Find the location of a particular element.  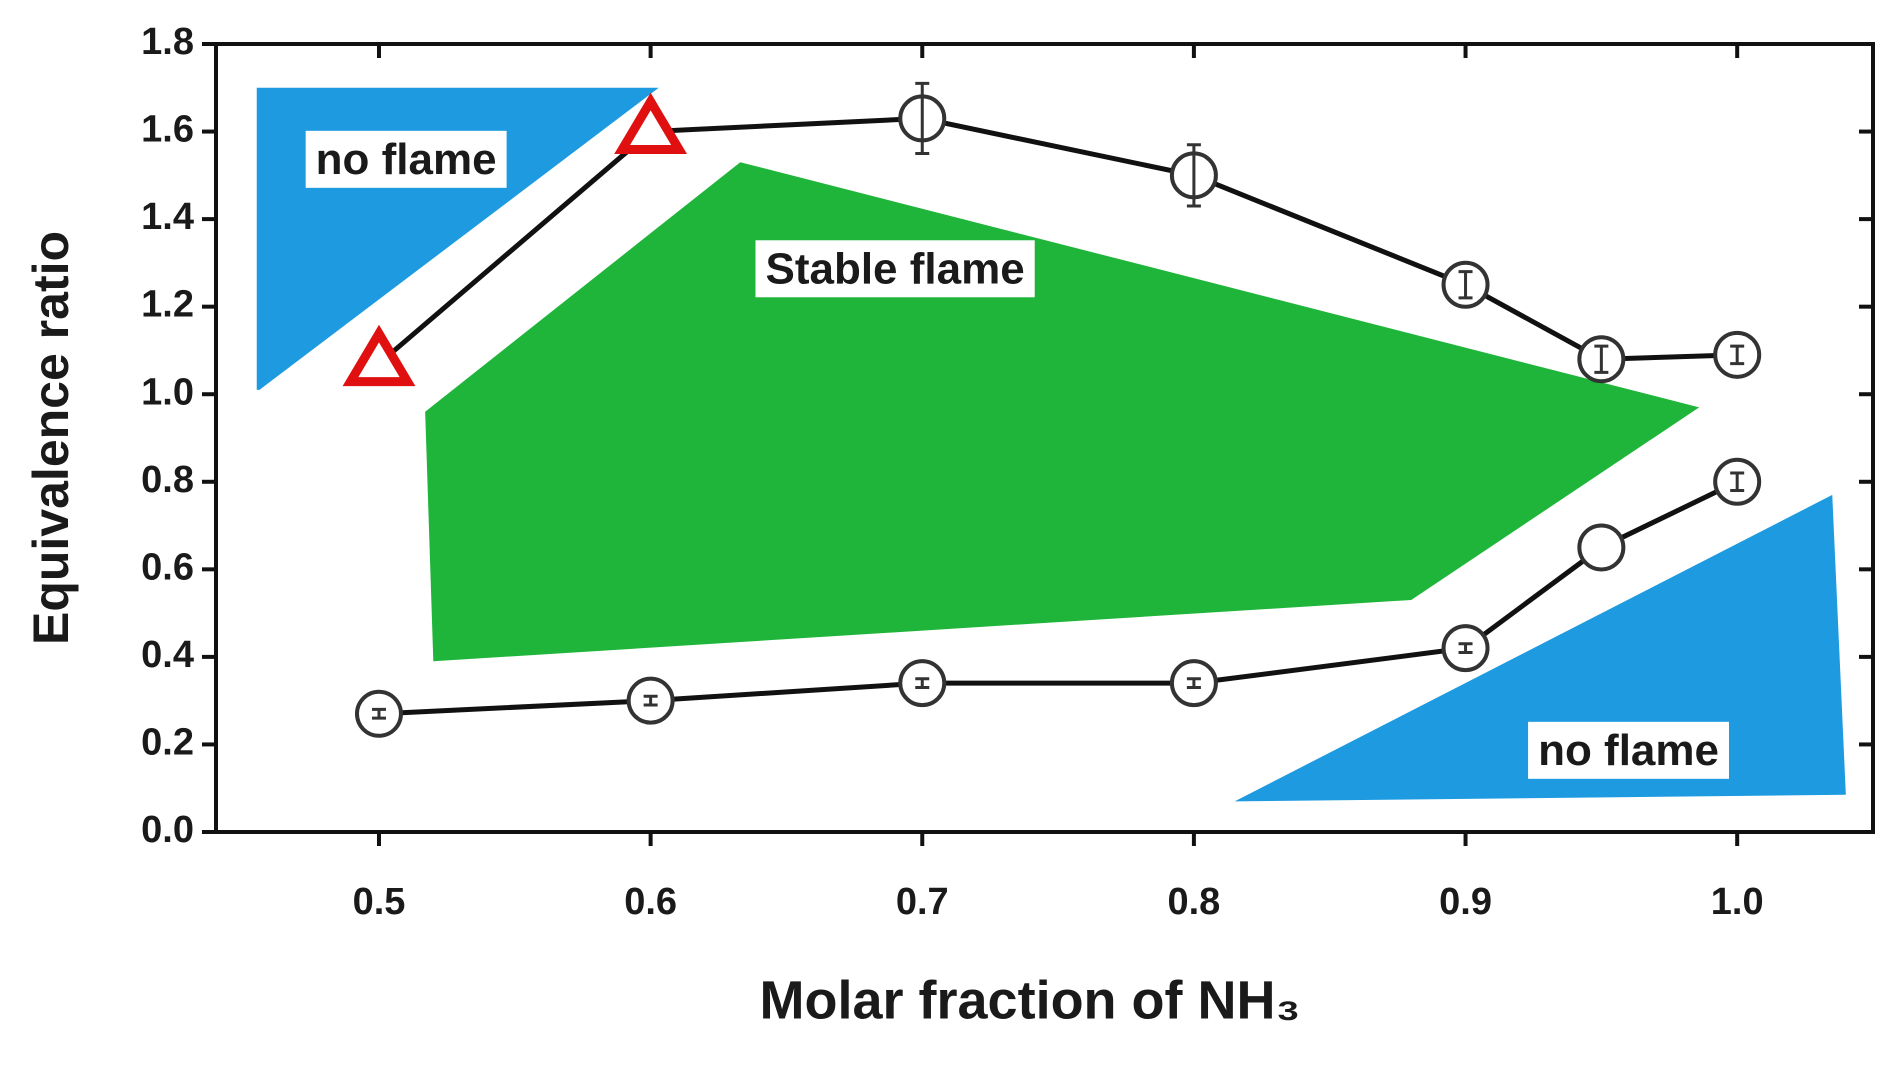

x-tick-label: 0.8 is located at coordinates (1193, 902).